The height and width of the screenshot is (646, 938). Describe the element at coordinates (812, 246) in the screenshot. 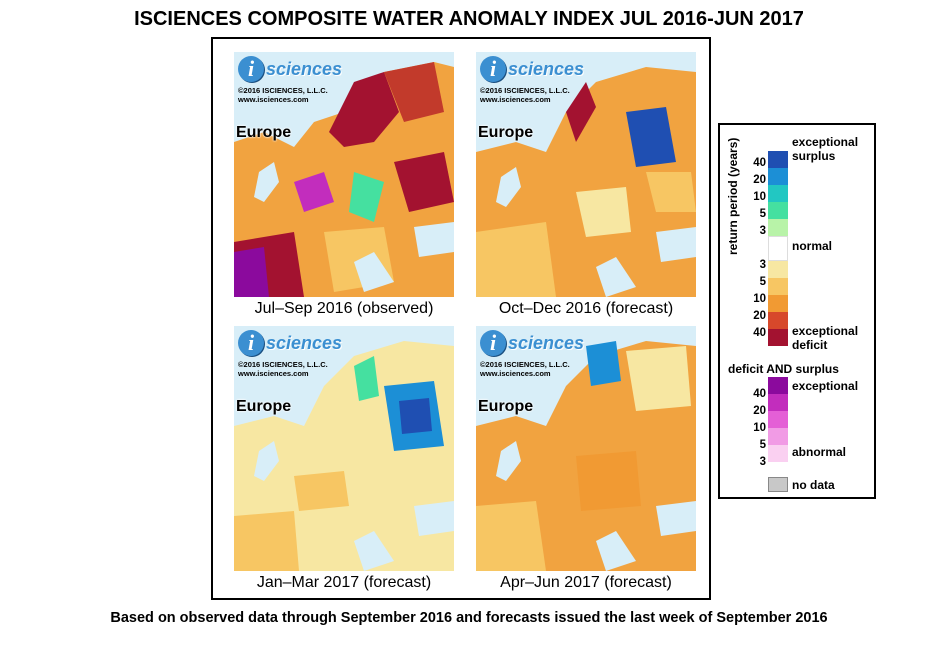

I see `label-normal: normal` at that location.